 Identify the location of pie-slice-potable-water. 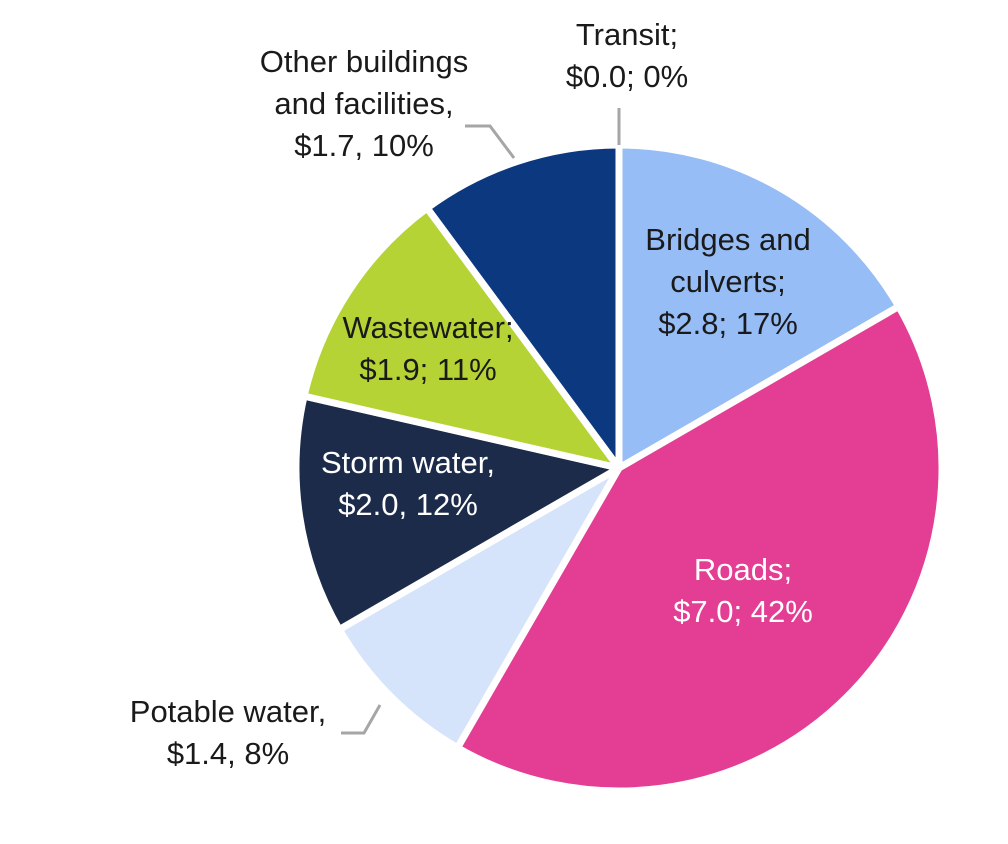
(479, 608).